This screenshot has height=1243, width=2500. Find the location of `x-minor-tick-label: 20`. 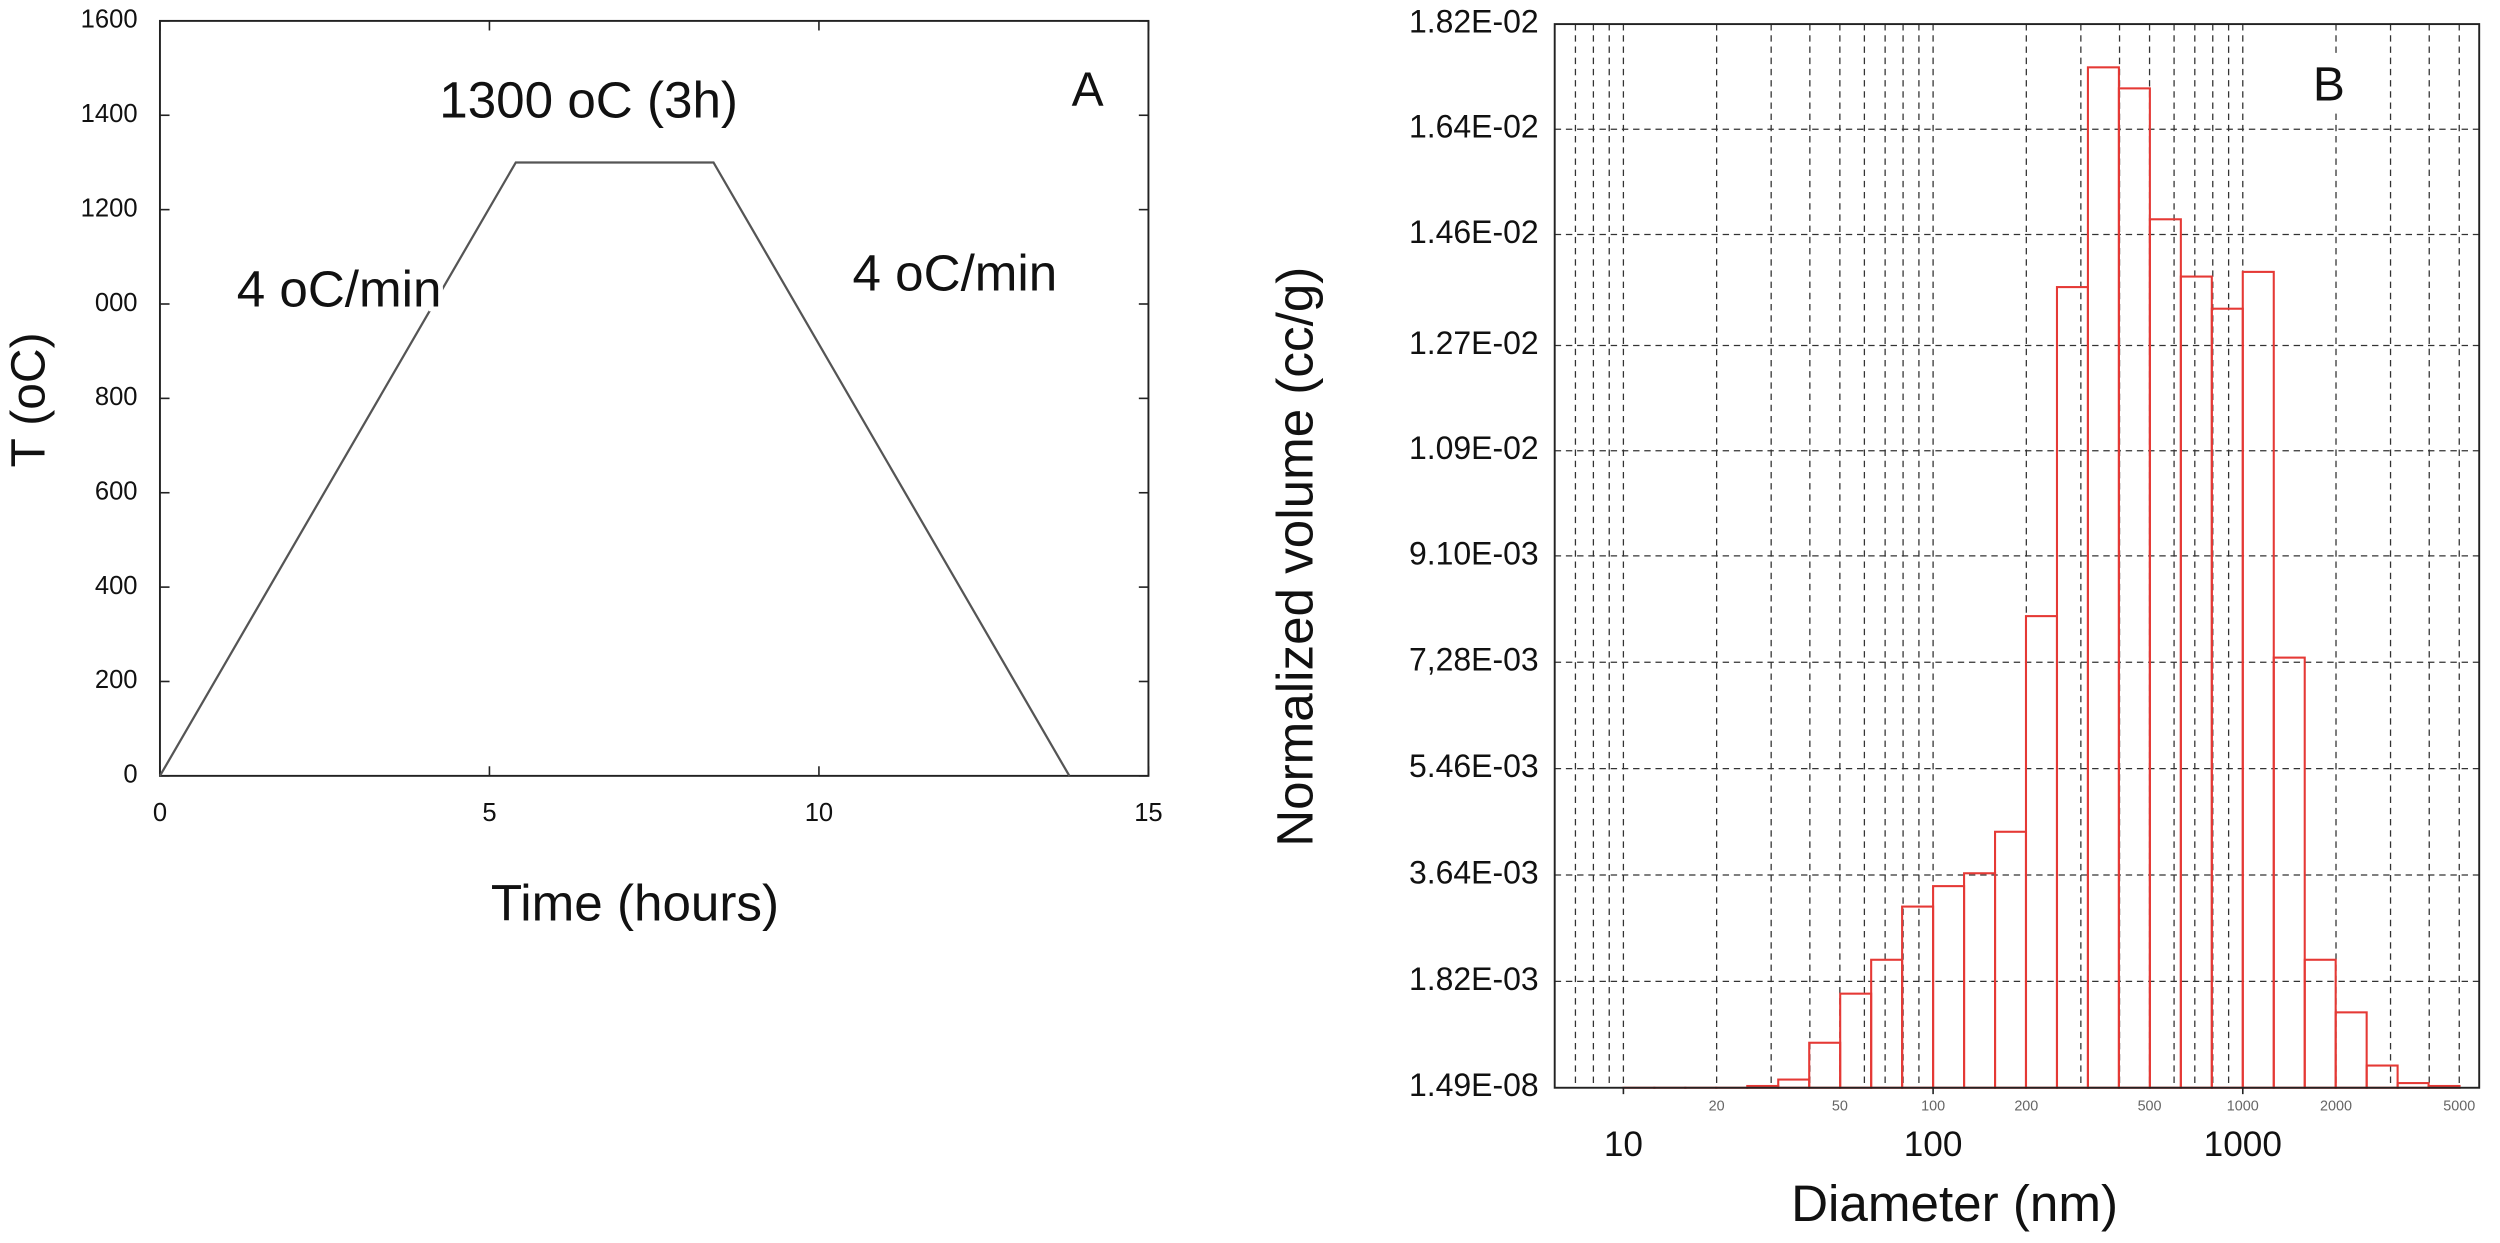

x-minor-tick-label: 20 is located at coordinates (1717, 1107).